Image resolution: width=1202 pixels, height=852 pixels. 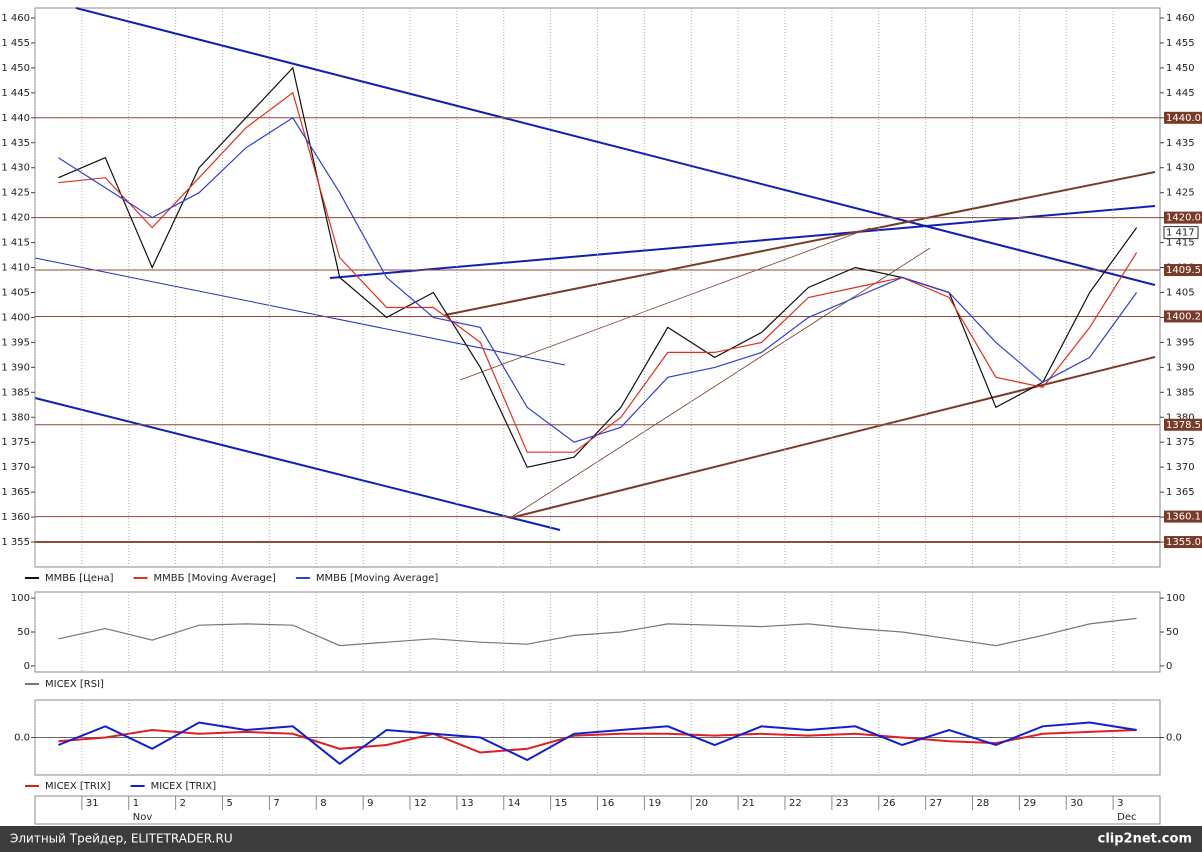 I want to click on y-tick-label-right: 1 405, so click(x=1180, y=292).